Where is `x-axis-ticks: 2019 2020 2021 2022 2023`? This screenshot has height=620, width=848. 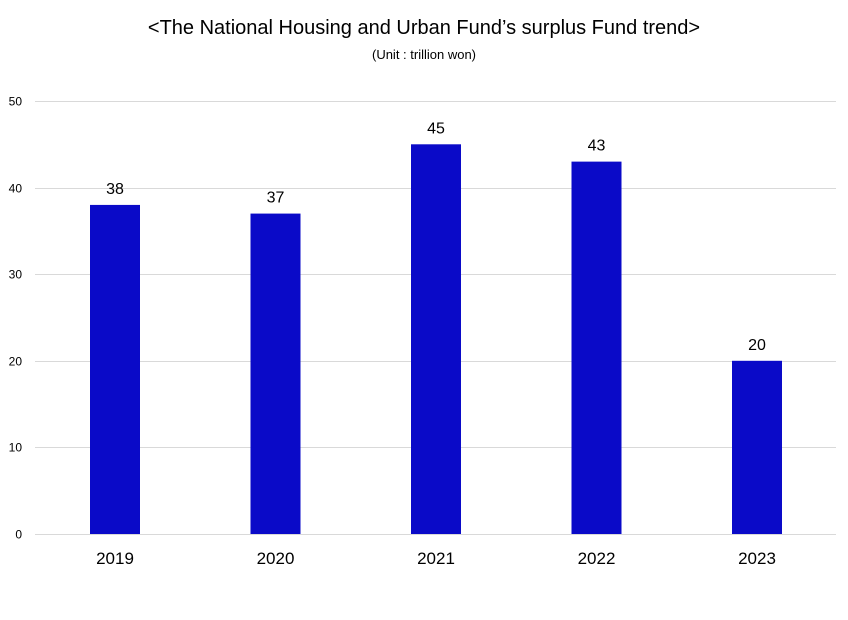
x-axis-ticks: 2019 2020 2021 2022 2023 is located at coordinates (436, 558).